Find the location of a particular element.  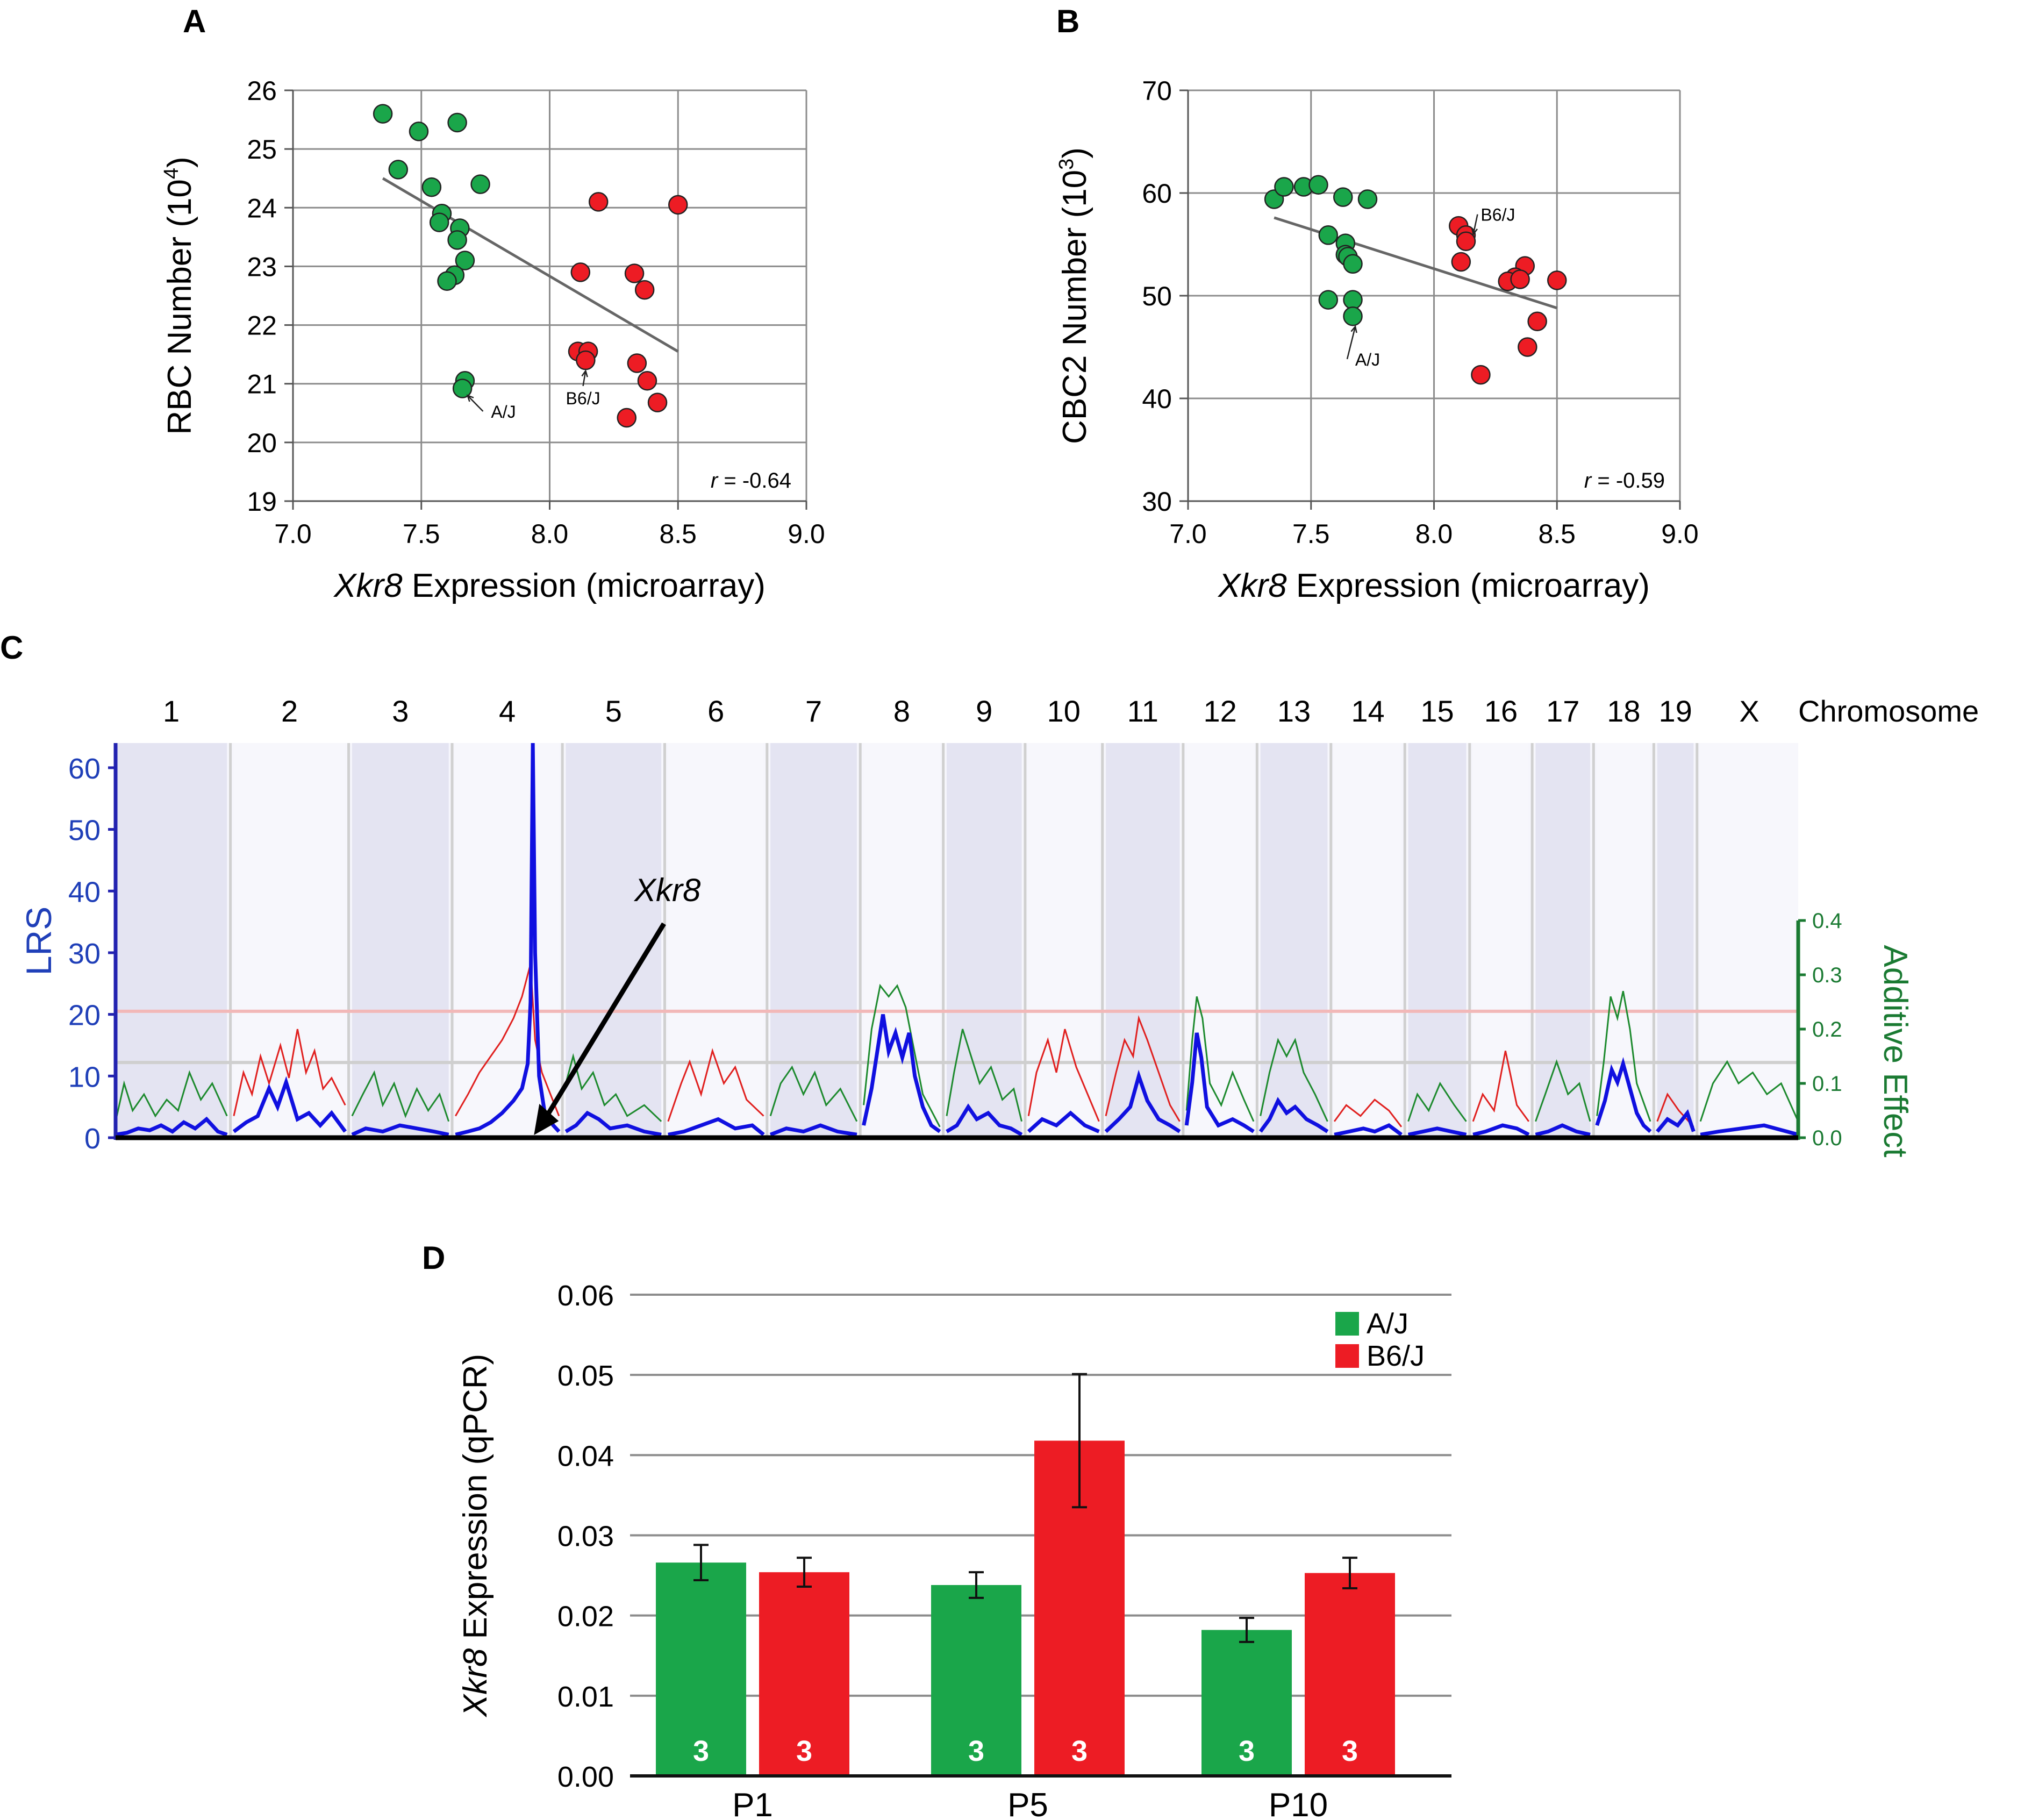

panel-d-y-axis-label: Xkr8 Expression (qPCR) is located at coordinates (475, 1536).